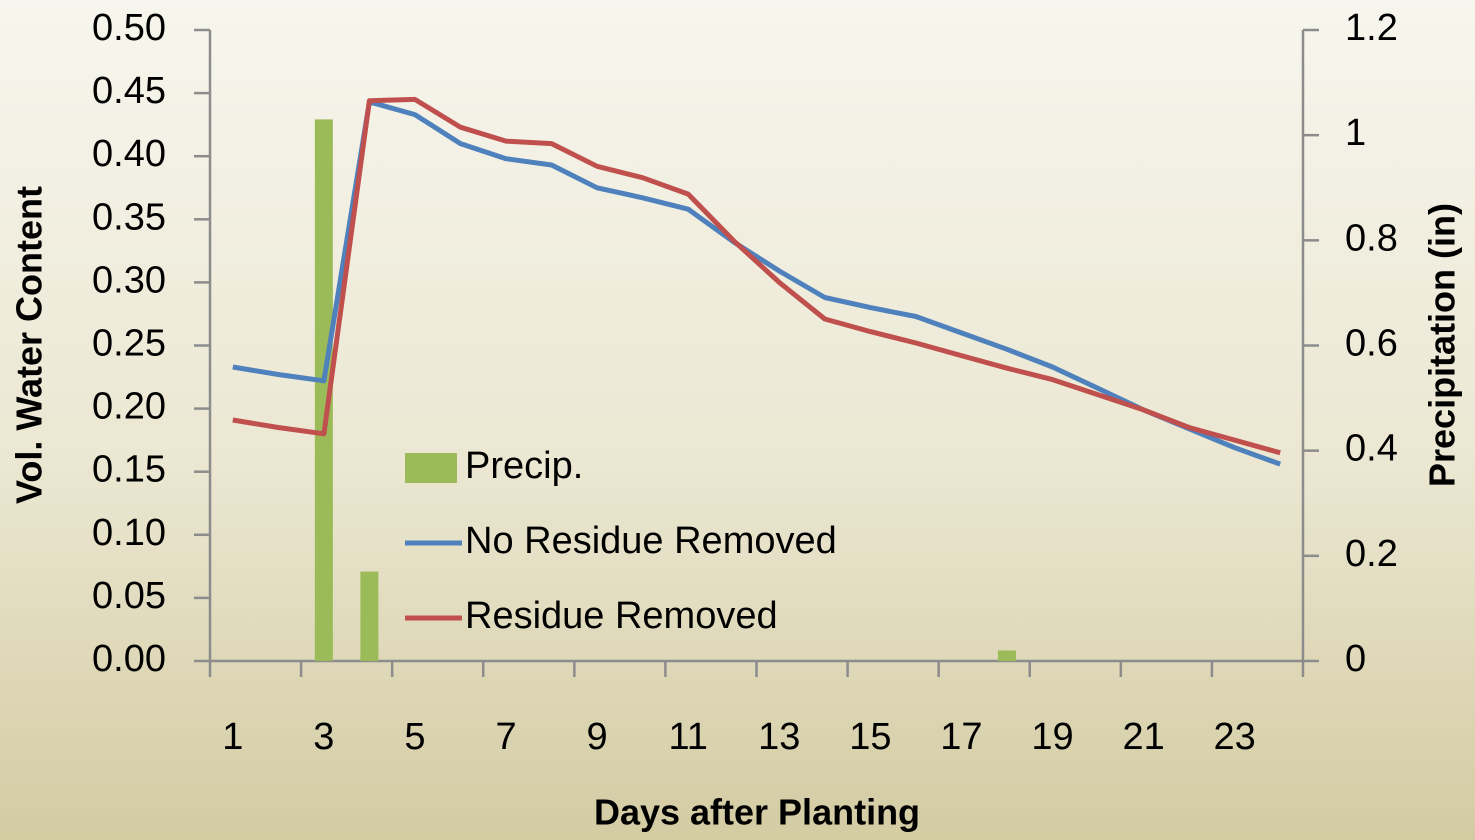  Describe the element at coordinates (129, 217) in the screenshot. I see `y-tick-label: 0.35` at that location.